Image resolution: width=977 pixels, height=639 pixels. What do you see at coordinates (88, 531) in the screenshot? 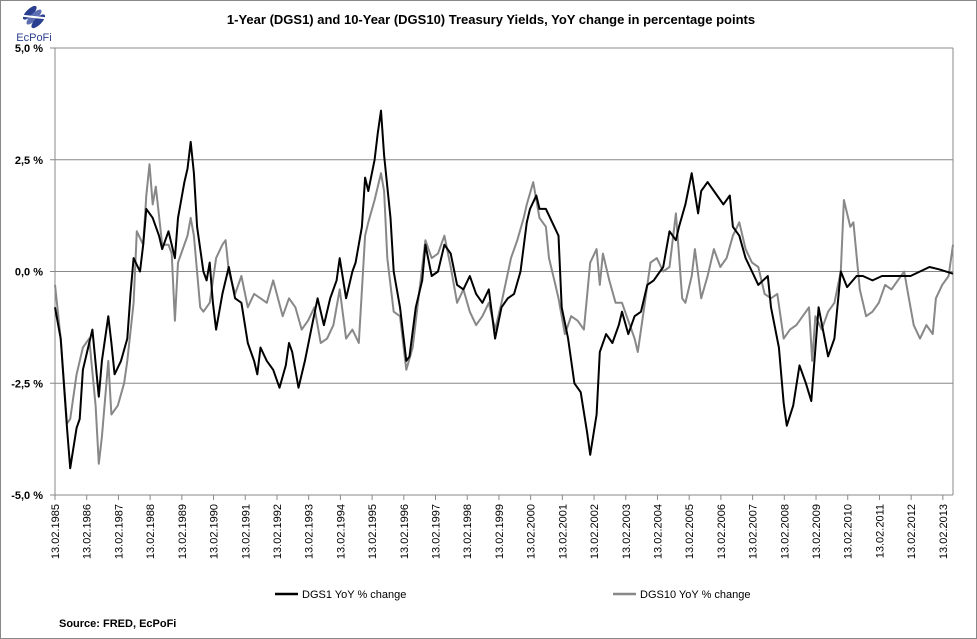
I see `x-tick-label: 13.02.1986` at bounding box center [88, 531].